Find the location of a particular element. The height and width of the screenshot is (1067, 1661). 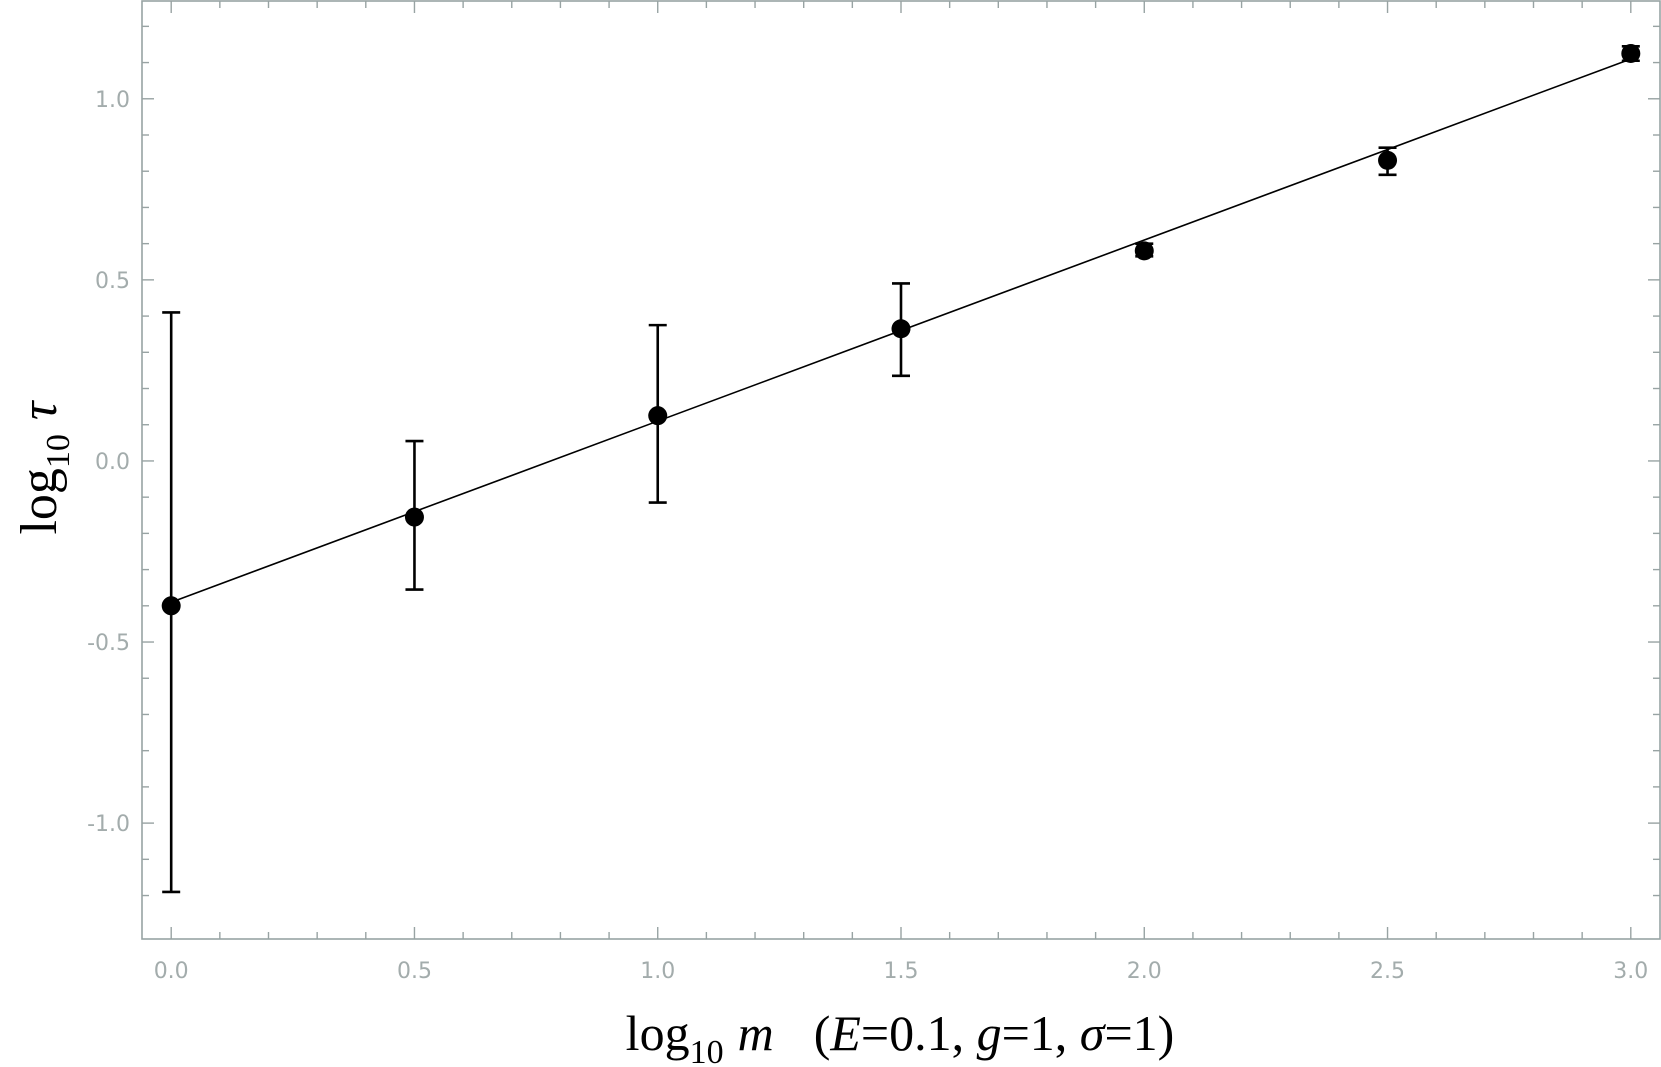

x-tick-label: 3.0 is located at coordinates (1630, 971).